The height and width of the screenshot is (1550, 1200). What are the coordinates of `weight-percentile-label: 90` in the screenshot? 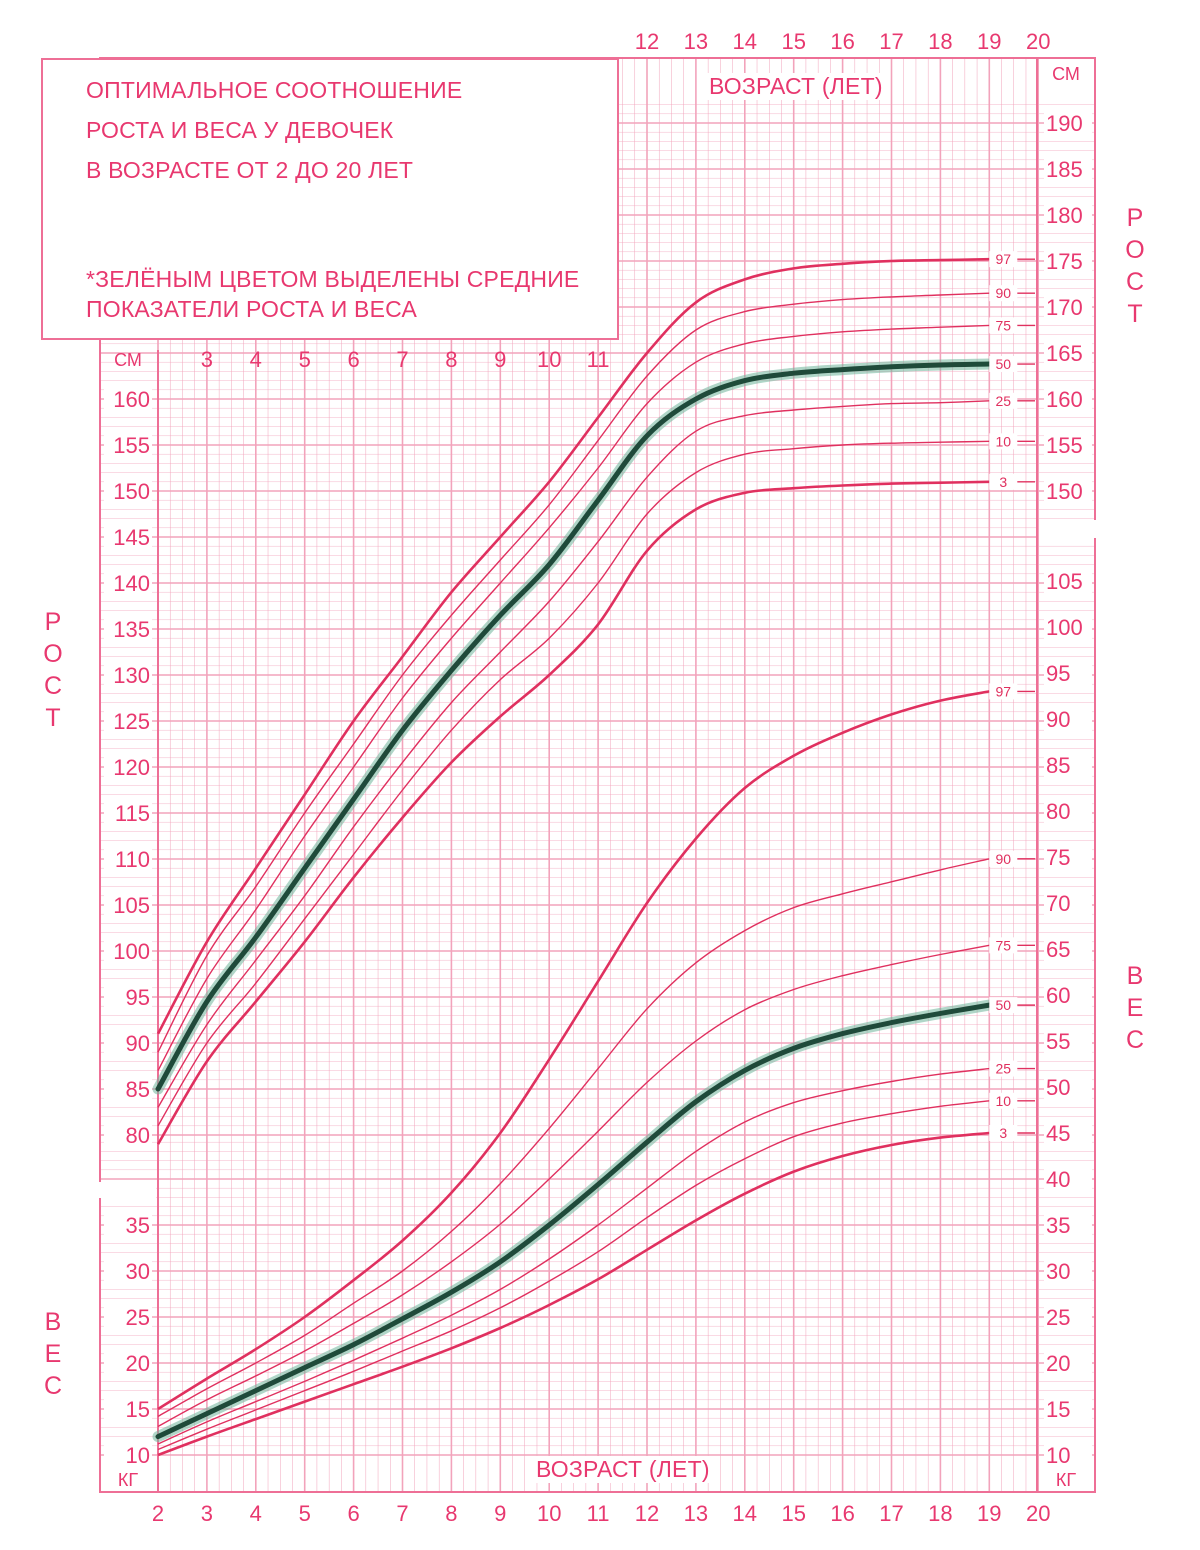 It's located at (1004, 859).